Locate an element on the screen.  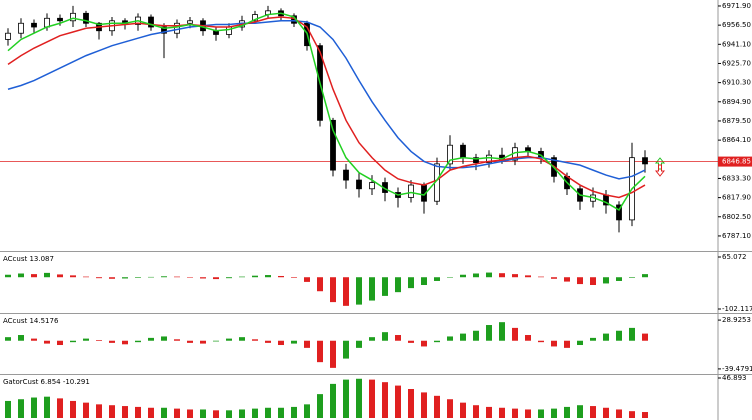
indicator-title: ACcust 14.5176 is located at coordinates (31, 321).